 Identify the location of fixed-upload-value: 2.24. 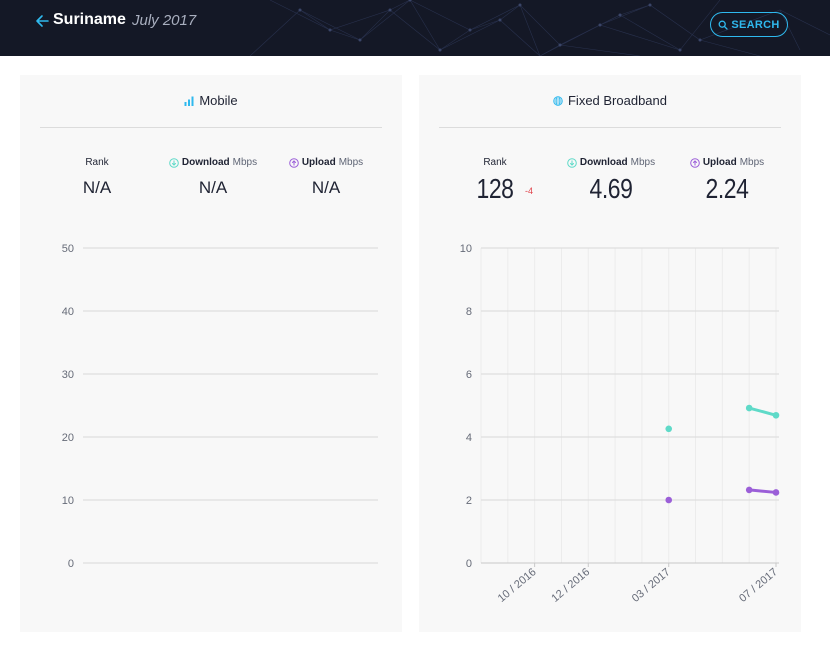
(727, 188).